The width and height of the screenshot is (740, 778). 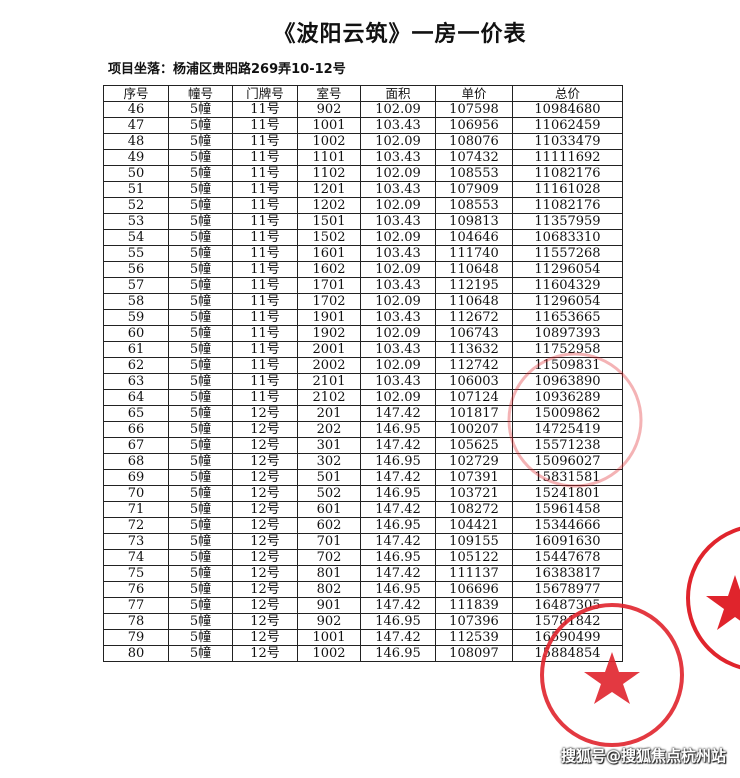 I want to click on cell-unit-price: 112672, so click(x=474, y=317).